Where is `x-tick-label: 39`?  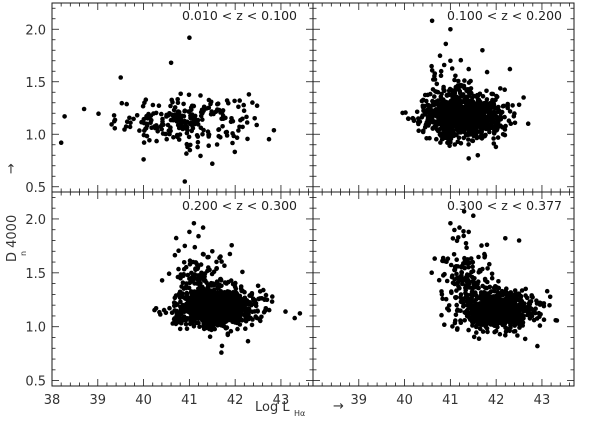
x-tick-label: 39 is located at coordinates (359, 400).